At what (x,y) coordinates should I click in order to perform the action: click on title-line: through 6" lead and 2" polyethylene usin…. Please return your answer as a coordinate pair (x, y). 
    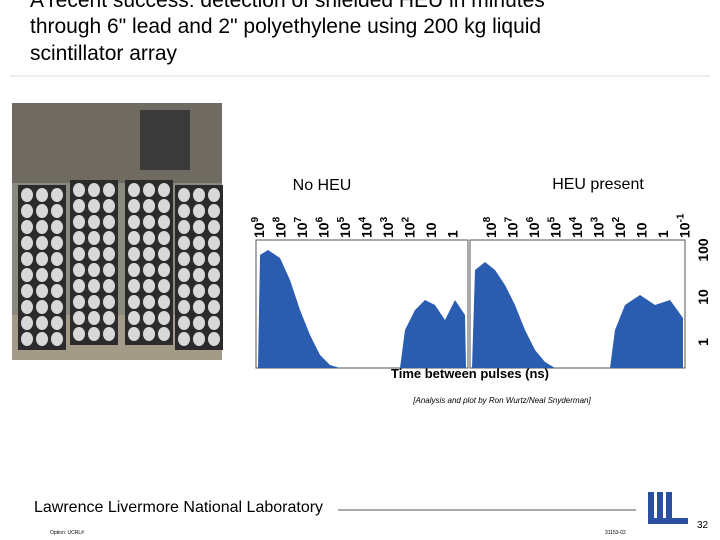
    Looking at the image, I should click on (285, 26).